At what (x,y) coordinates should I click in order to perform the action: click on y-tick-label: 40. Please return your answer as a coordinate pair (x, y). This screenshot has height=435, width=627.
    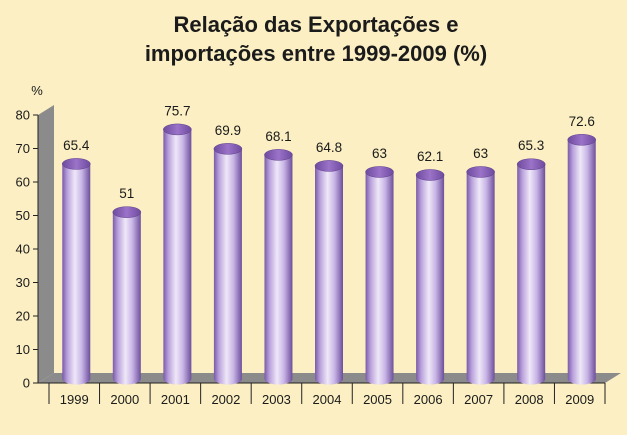
    Looking at the image, I should click on (23, 249).